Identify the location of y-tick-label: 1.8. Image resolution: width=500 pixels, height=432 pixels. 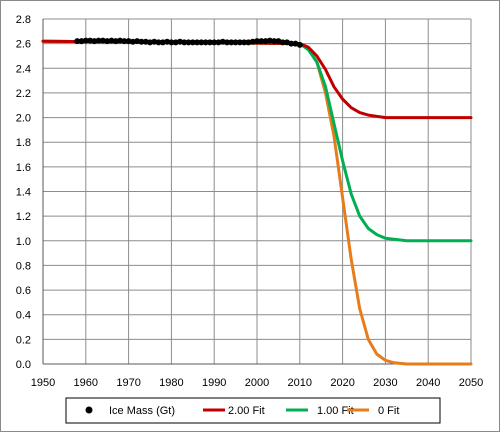
(23, 143).